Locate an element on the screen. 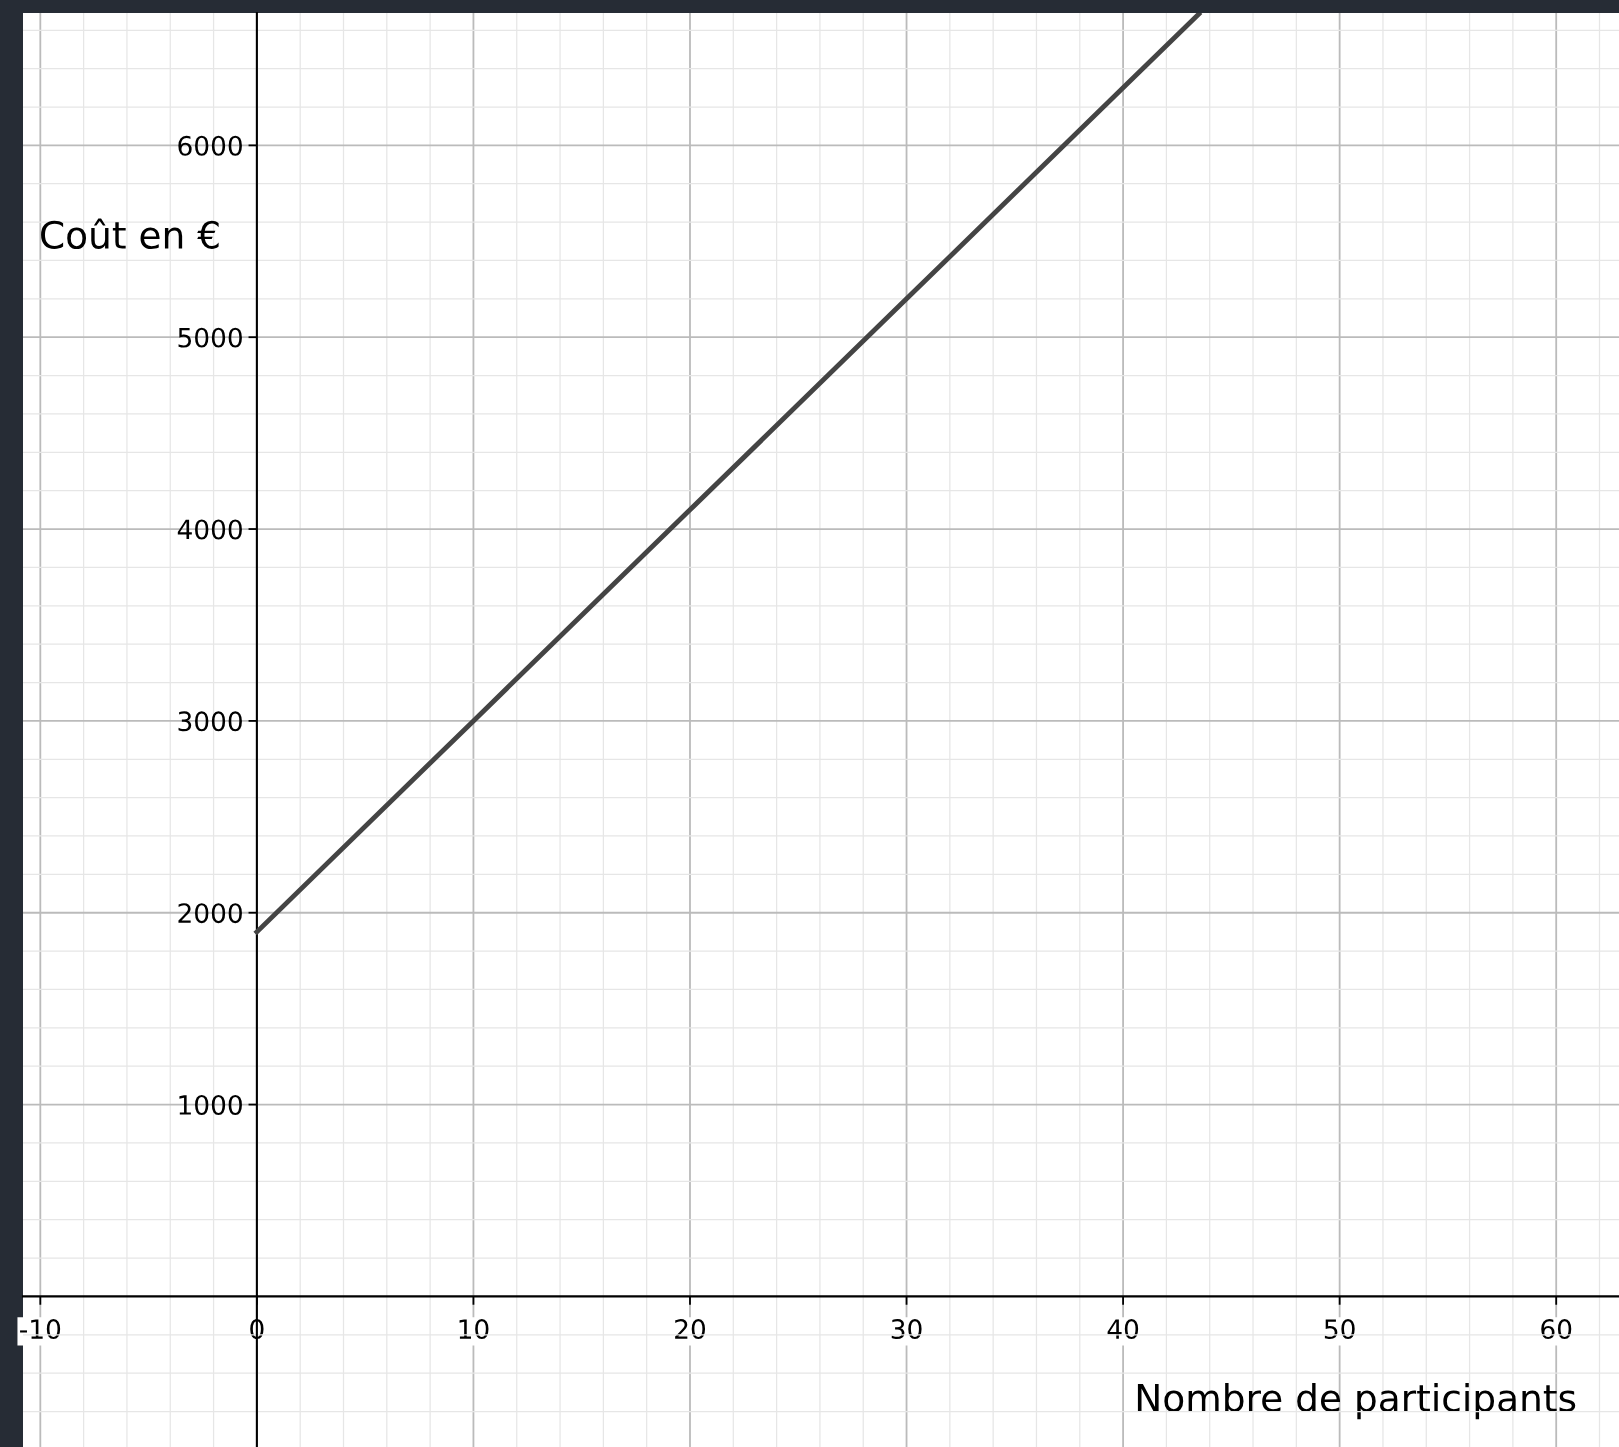 This screenshot has width=1619, height=1447. y-tick-label: 3000 is located at coordinates (210, 721).